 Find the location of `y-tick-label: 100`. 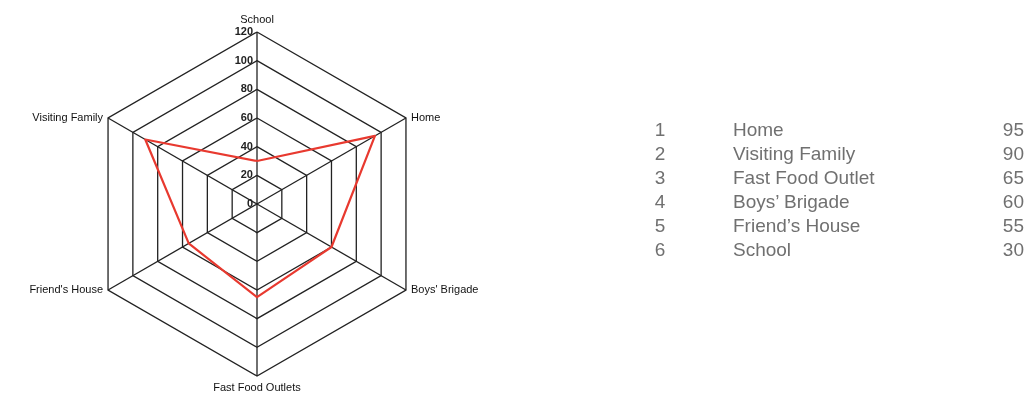

y-tick-label: 100 is located at coordinates (243, 59).